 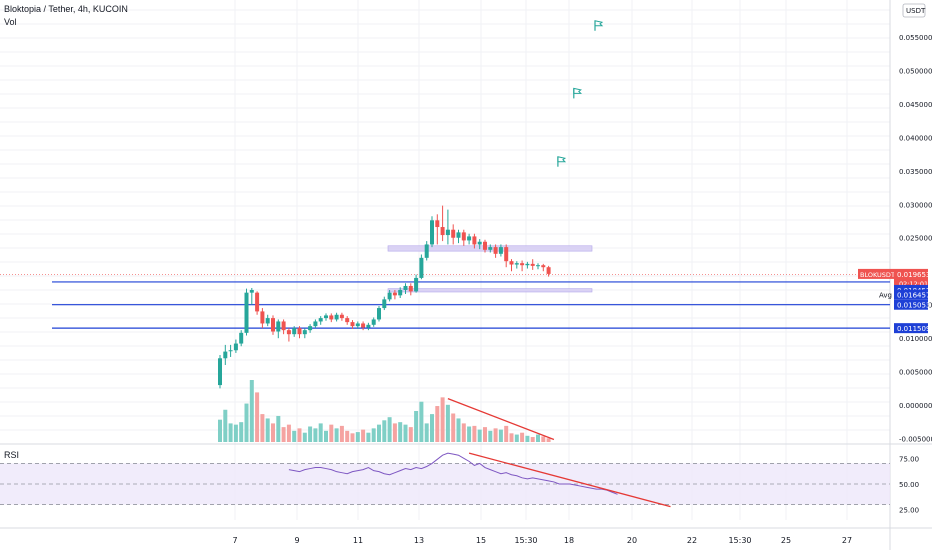 I want to click on time-tick-label: 11, so click(x=358, y=540).